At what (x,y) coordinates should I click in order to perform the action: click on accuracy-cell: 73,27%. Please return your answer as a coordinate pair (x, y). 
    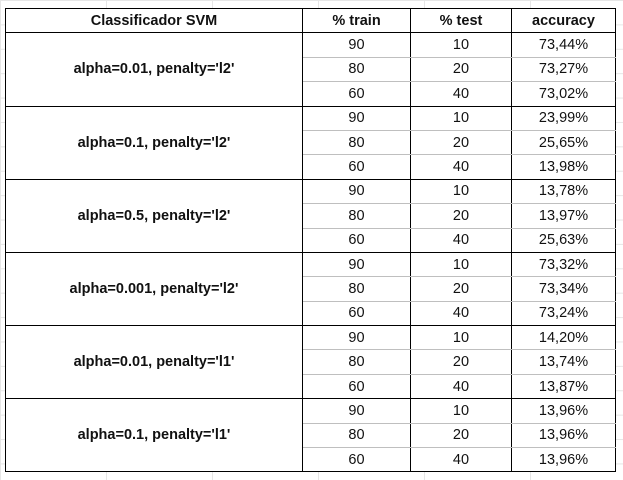
    Looking at the image, I should click on (563, 69).